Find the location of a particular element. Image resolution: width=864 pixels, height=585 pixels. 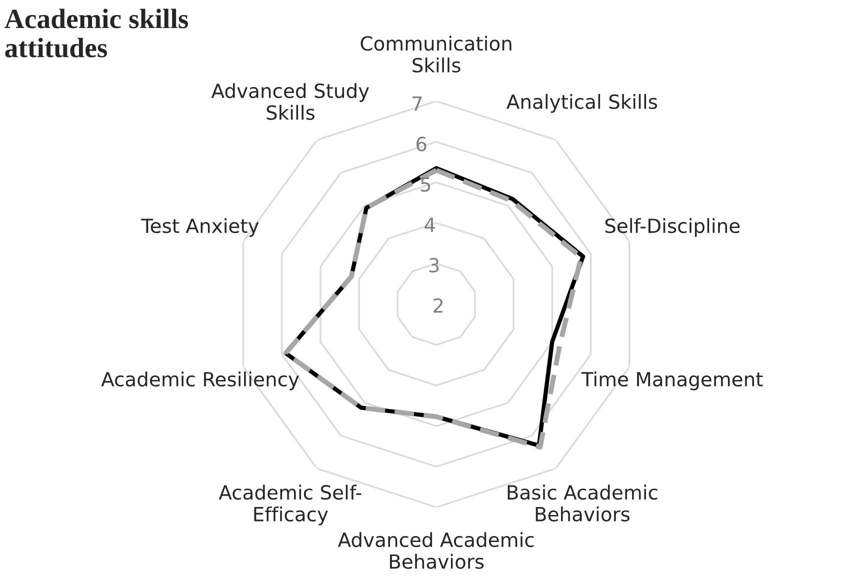

y-tick-label: 3 is located at coordinates (434, 265).